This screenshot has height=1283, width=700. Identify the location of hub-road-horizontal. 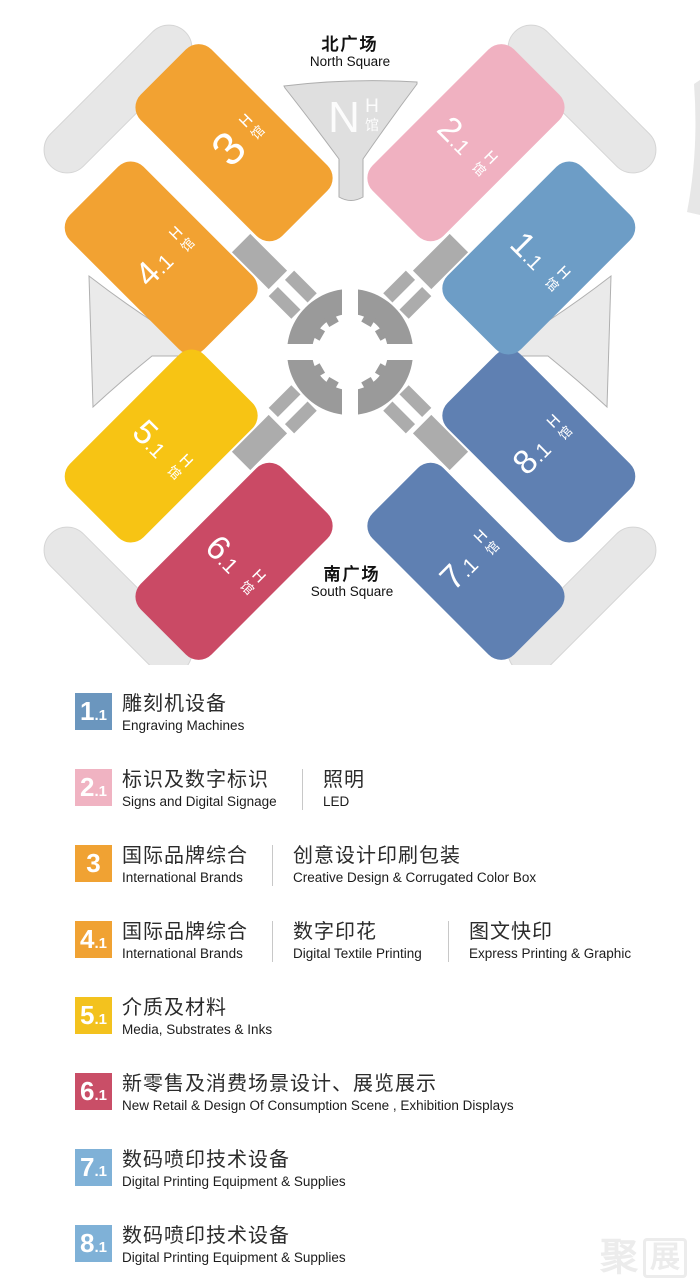
(350, 352).